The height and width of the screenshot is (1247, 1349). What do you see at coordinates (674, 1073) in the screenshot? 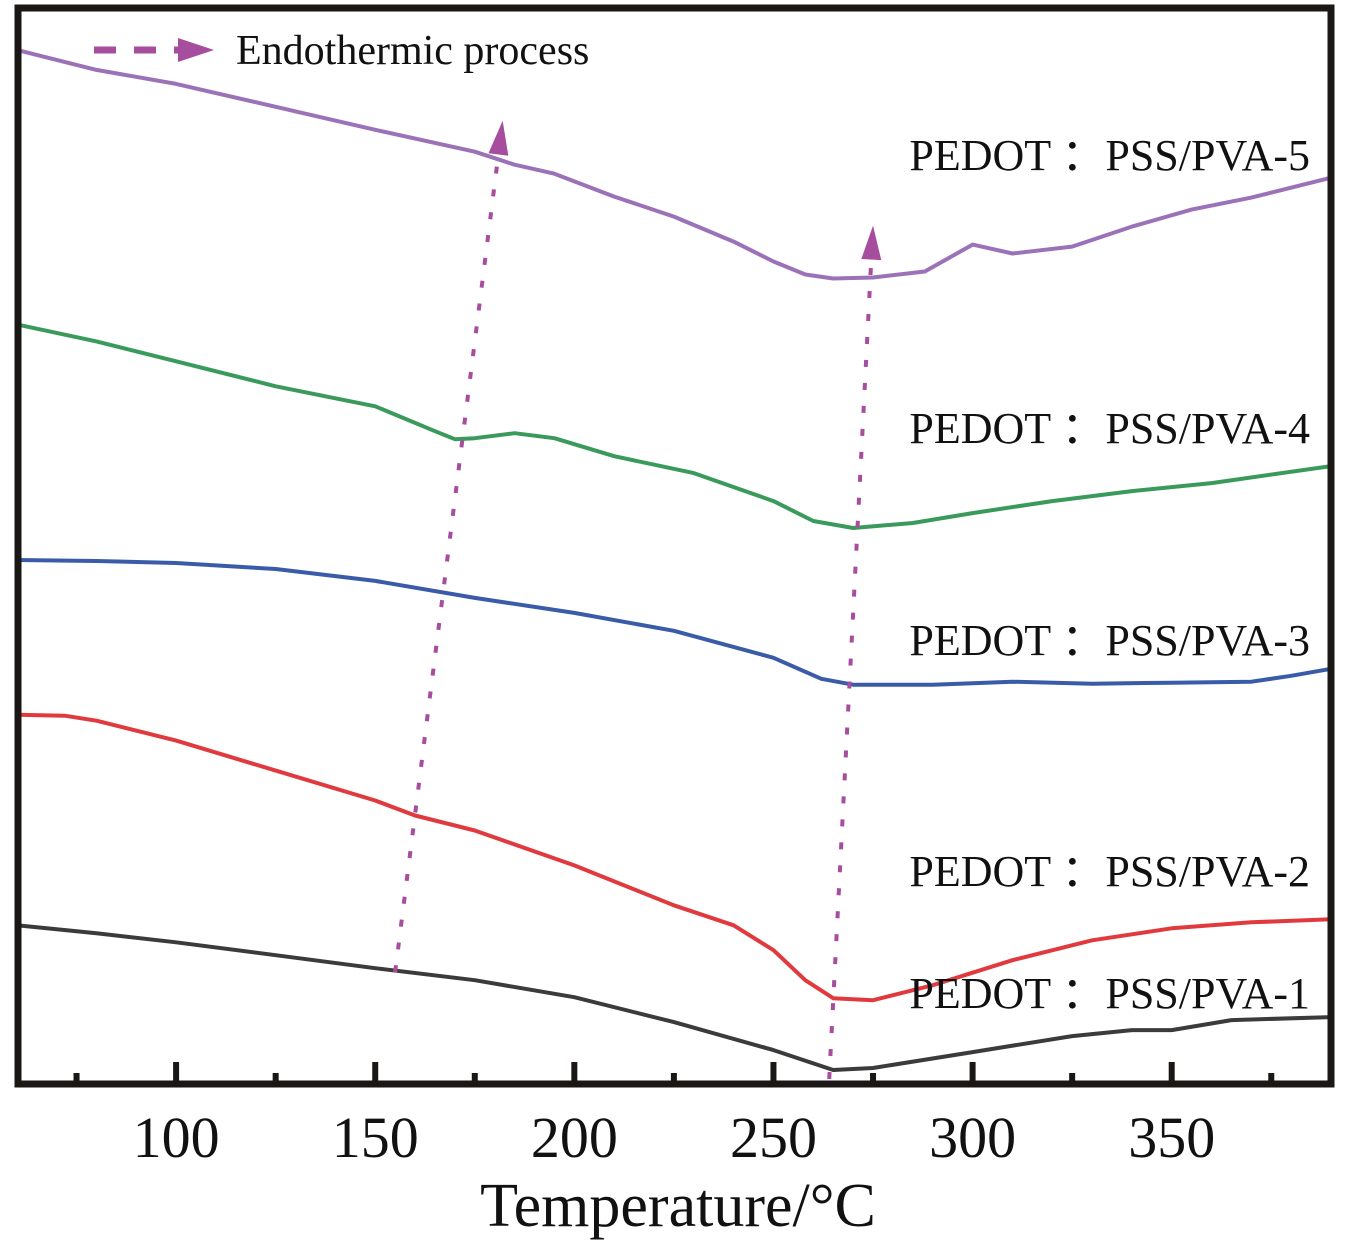
I see `x-axis-ticks` at bounding box center [674, 1073].